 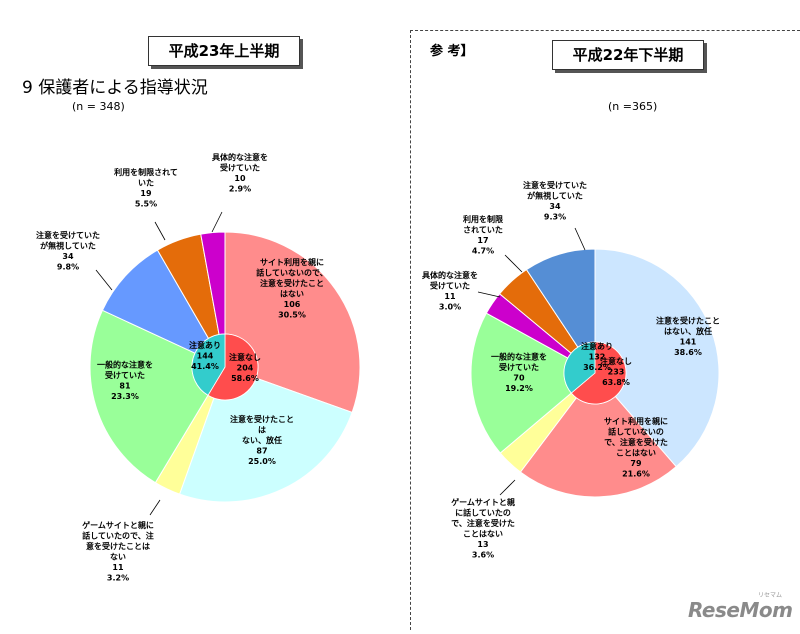 What do you see at coordinates (145, 188) in the screenshot?
I see `slice-label-5: 利用を制限されていた 19 5.5%` at bounding box center [145, 188].